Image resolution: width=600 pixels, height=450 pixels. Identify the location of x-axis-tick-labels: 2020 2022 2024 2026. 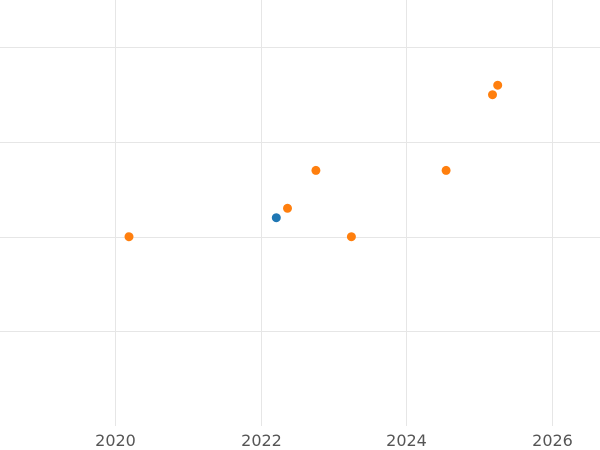
(334, 440).